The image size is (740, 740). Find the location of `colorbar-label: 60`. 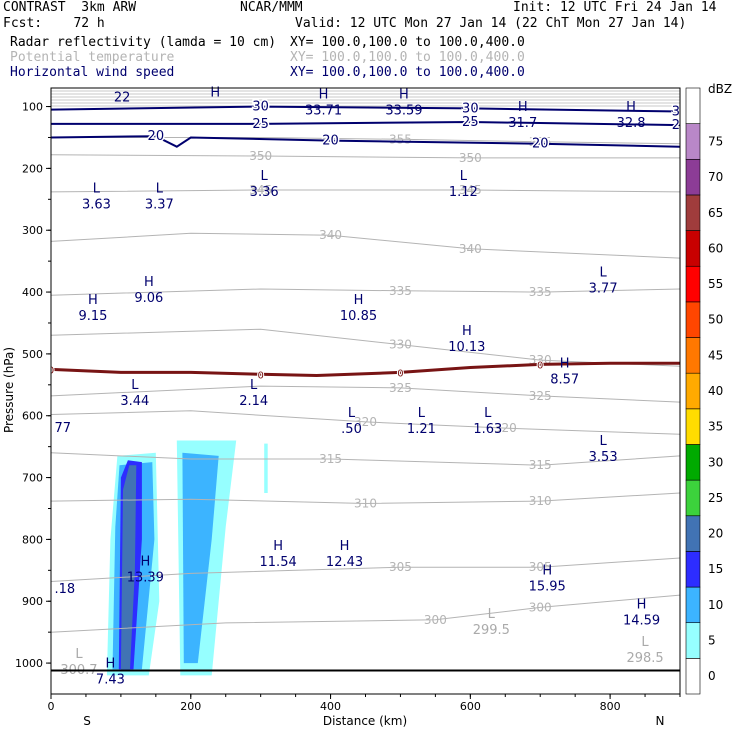

colorbar-label: 60 is located at coordinates (715, 248).